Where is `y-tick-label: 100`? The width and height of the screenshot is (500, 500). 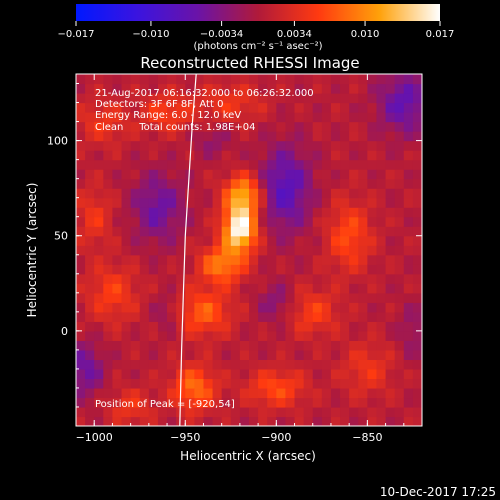
y-tick-label: 100 is located at coordinates (57, 141).